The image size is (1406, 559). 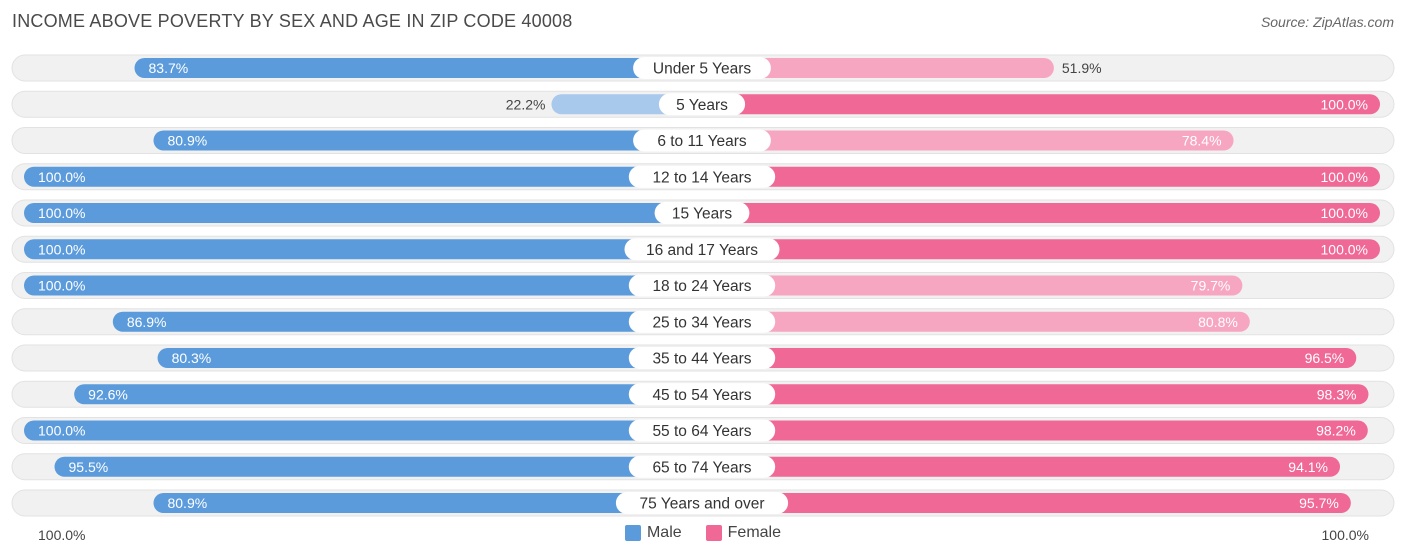 I want to click on female-value-label: 95.7%, so click(x=1319, y=503).